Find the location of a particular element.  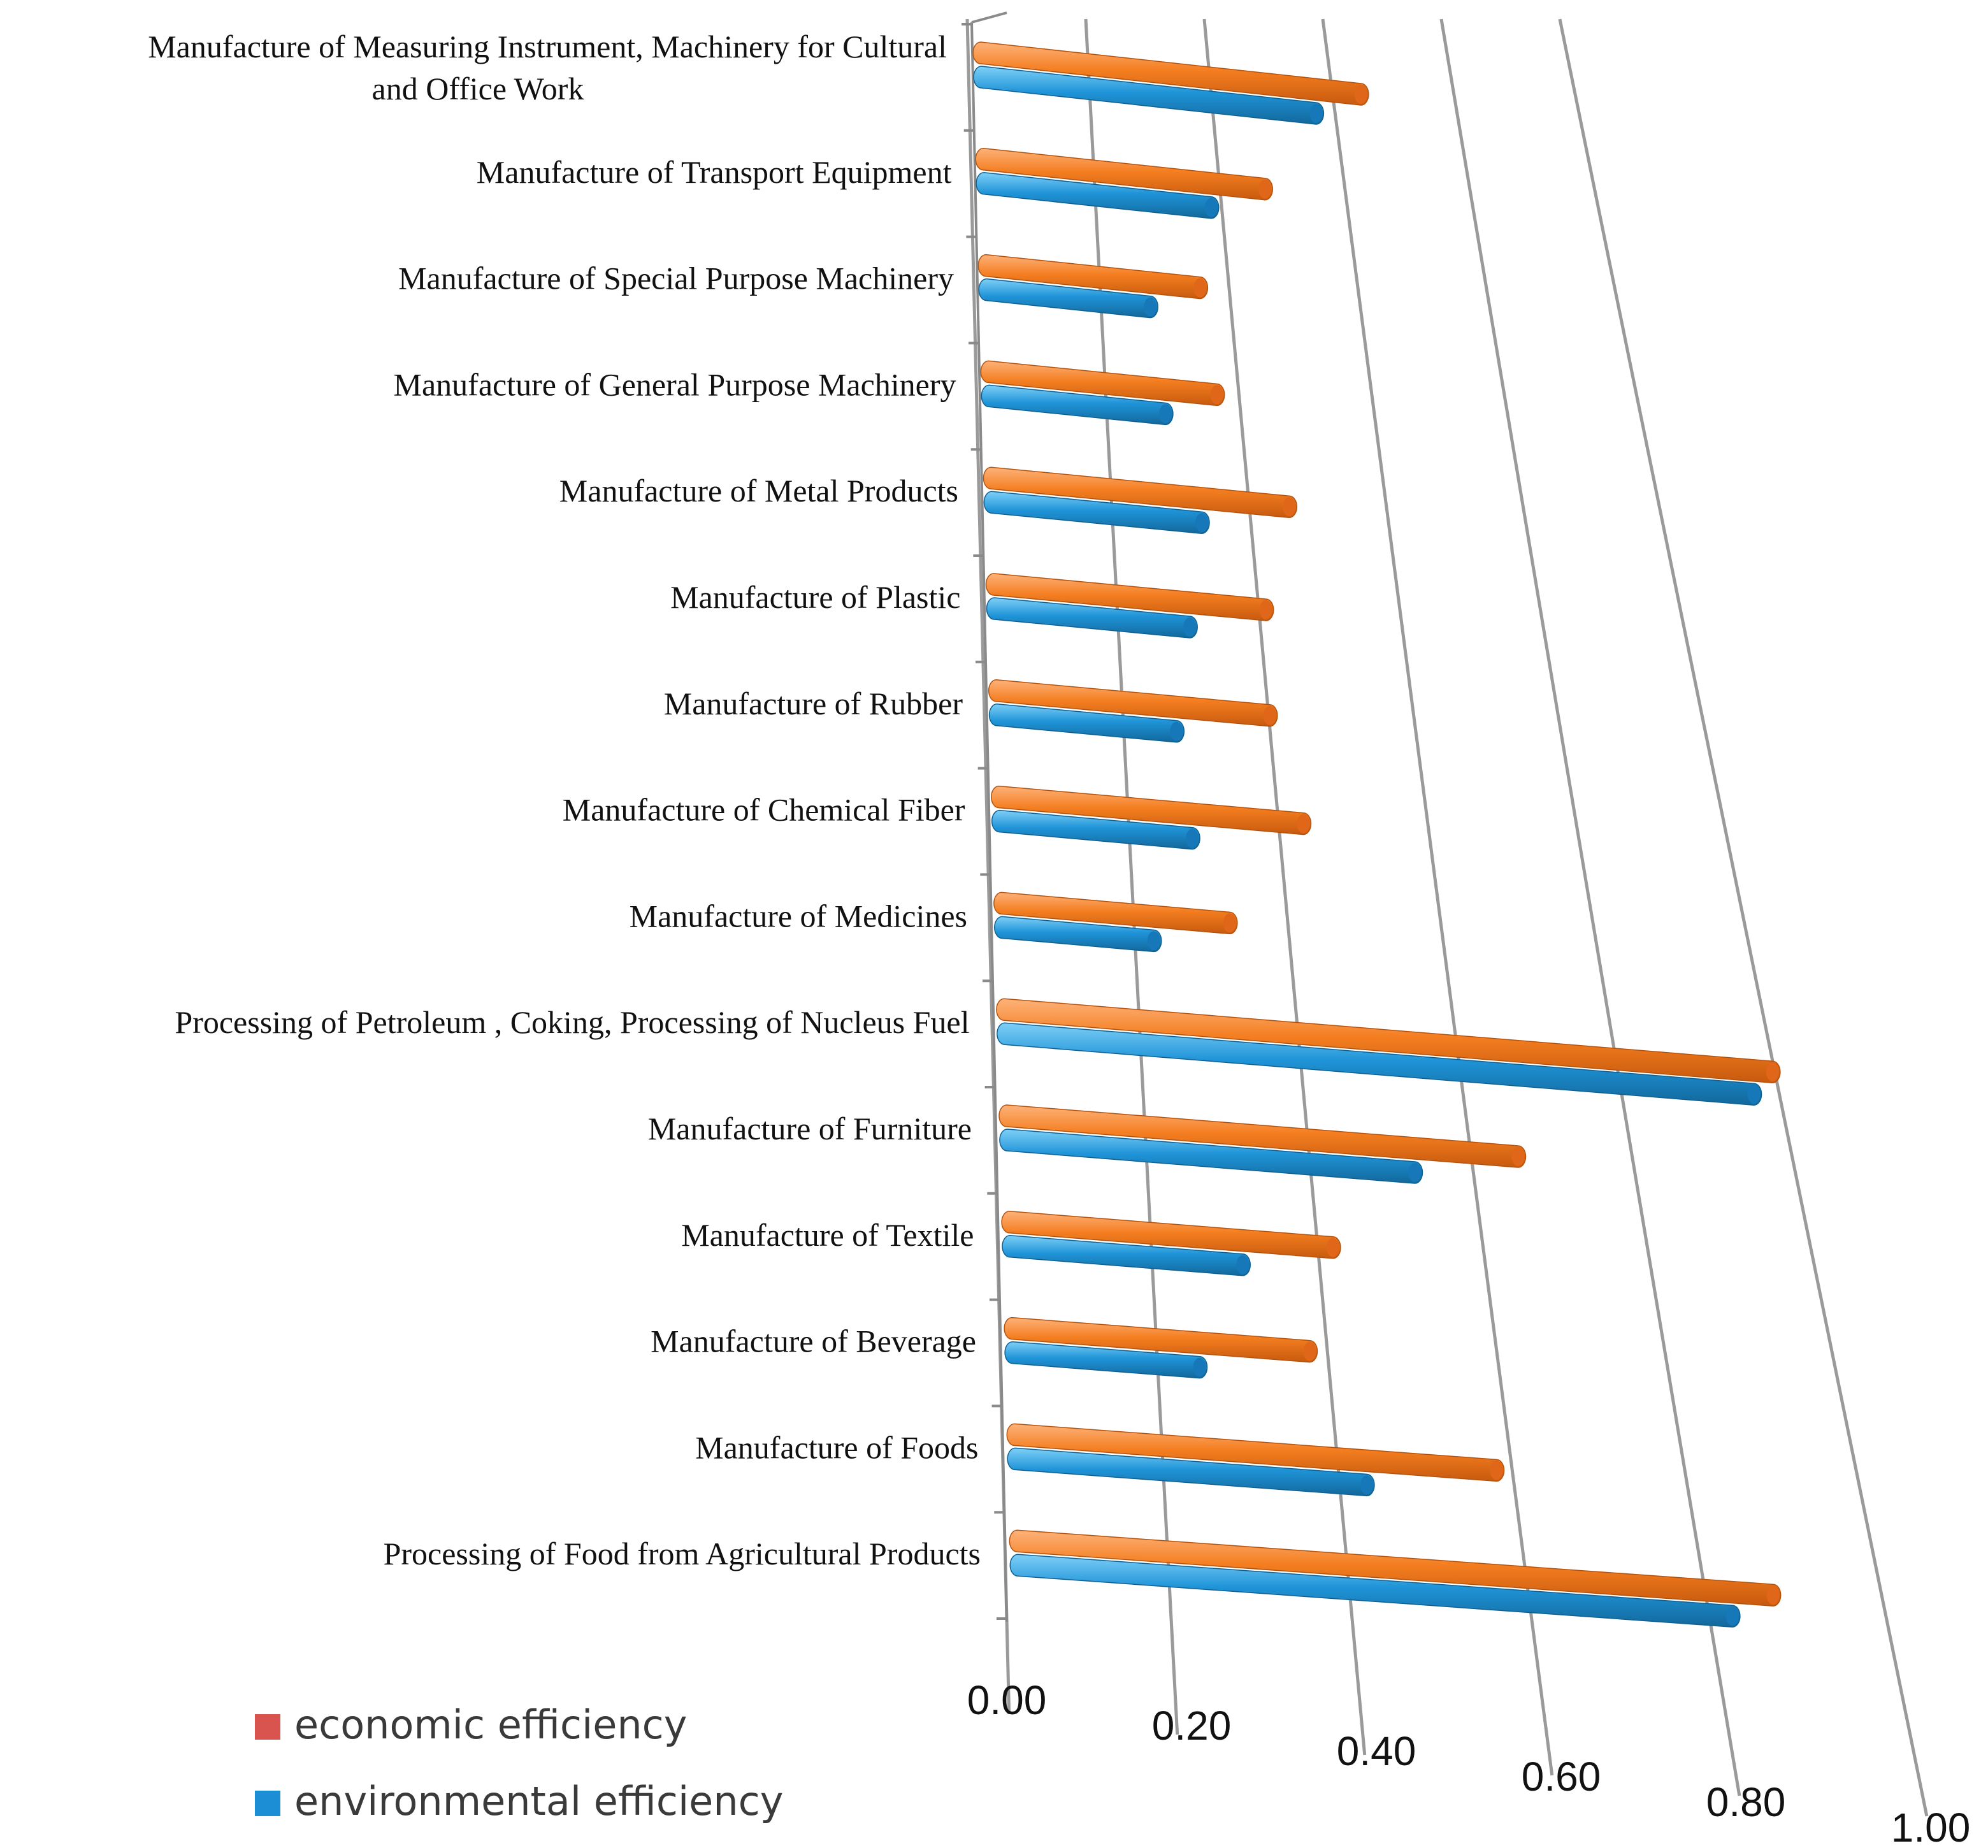

x-tick-label-1: 0.20 is located at coordinates (1192, 1726).